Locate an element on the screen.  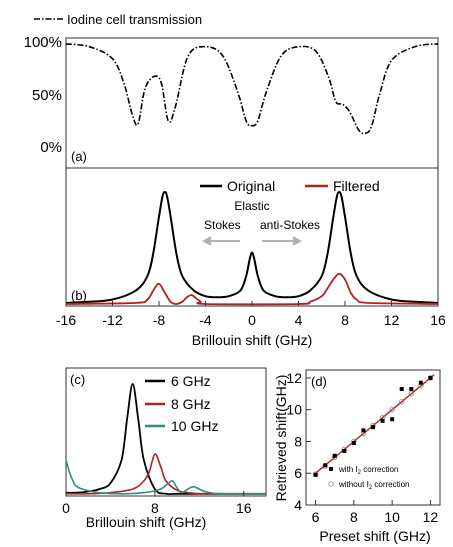
panel-d-legend-without: without I2 correction is located at coordinates (374, 485).